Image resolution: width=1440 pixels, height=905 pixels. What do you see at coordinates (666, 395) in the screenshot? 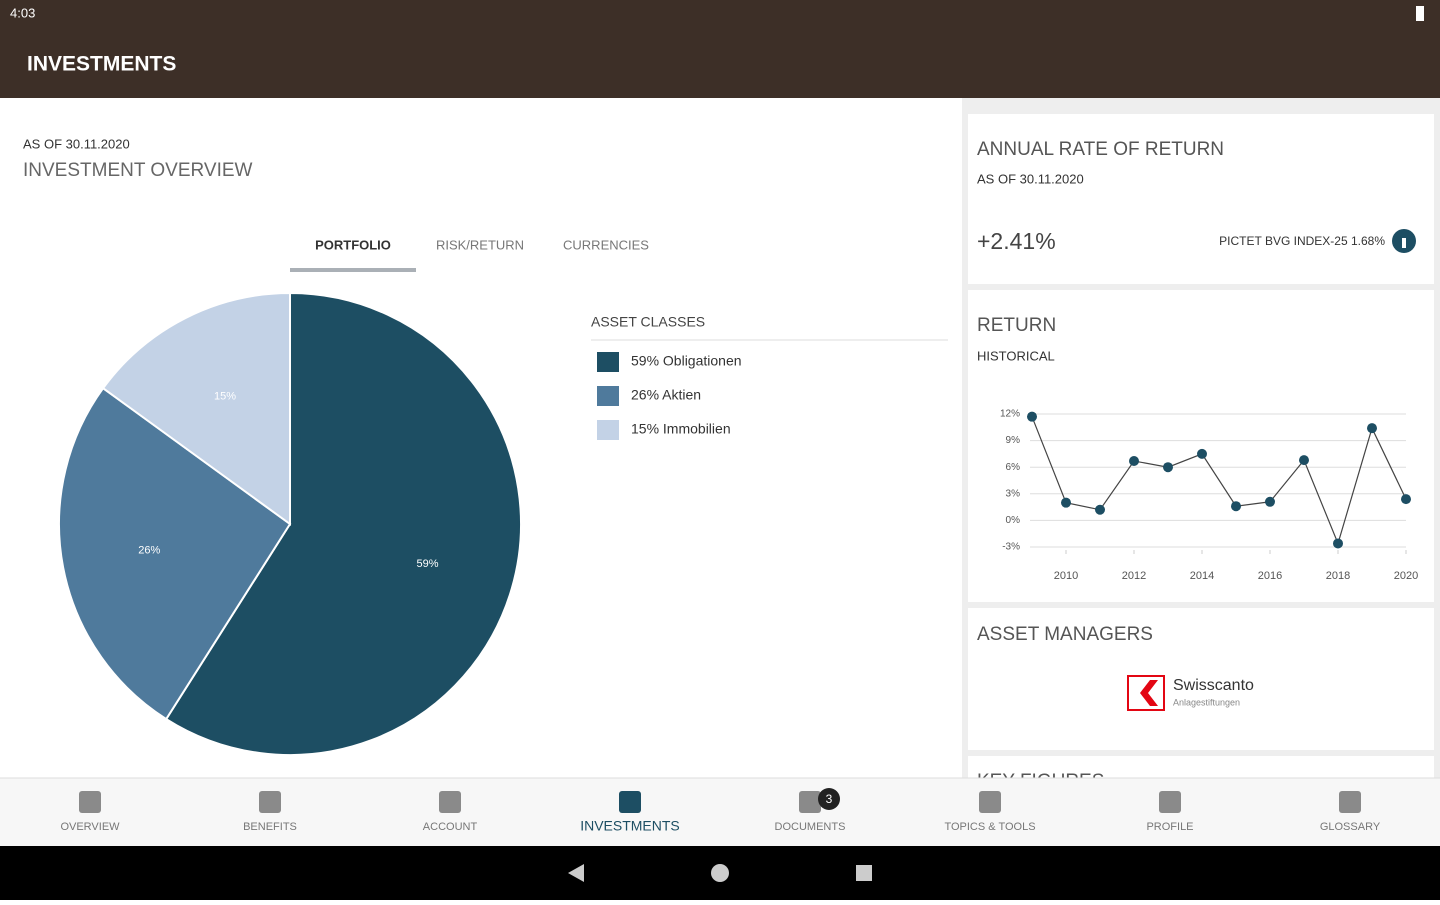
I see `legend-label: 26% Aktien` at bounding box center [666, 395].